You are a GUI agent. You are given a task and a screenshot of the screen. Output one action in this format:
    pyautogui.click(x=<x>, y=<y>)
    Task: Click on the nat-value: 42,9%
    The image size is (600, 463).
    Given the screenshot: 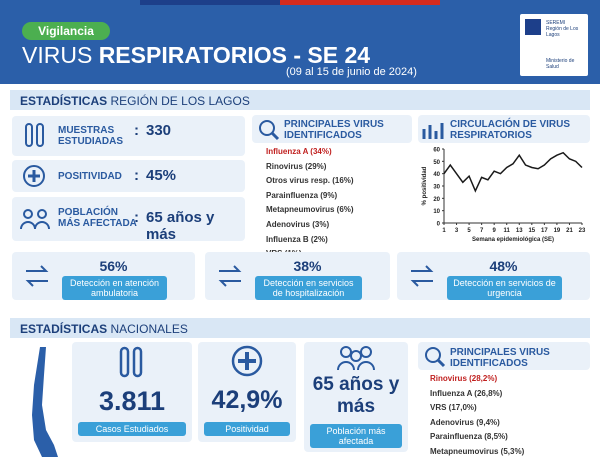 What is the action you would take?
    pyautogui.click(x=247, y=400)
    